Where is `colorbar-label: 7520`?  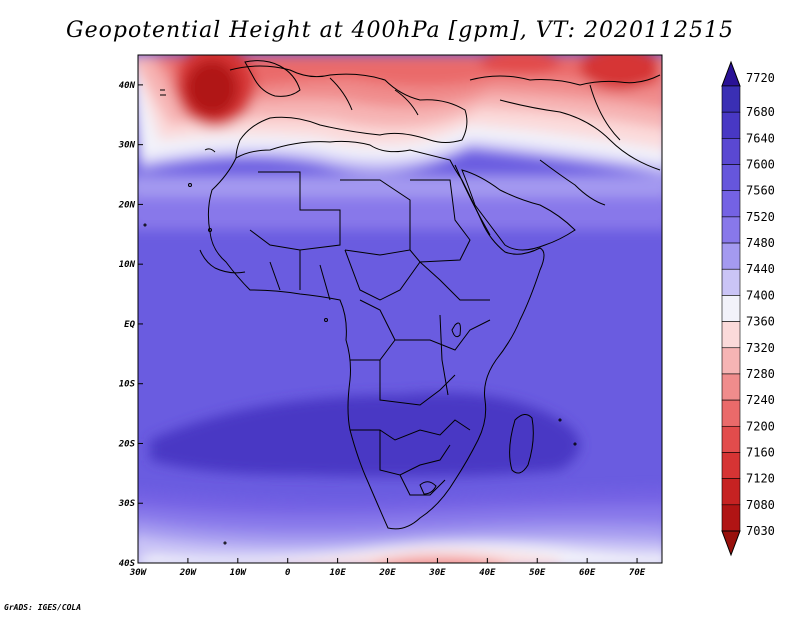 colorbar-label: 7520 is located at coordinates (760, 217).